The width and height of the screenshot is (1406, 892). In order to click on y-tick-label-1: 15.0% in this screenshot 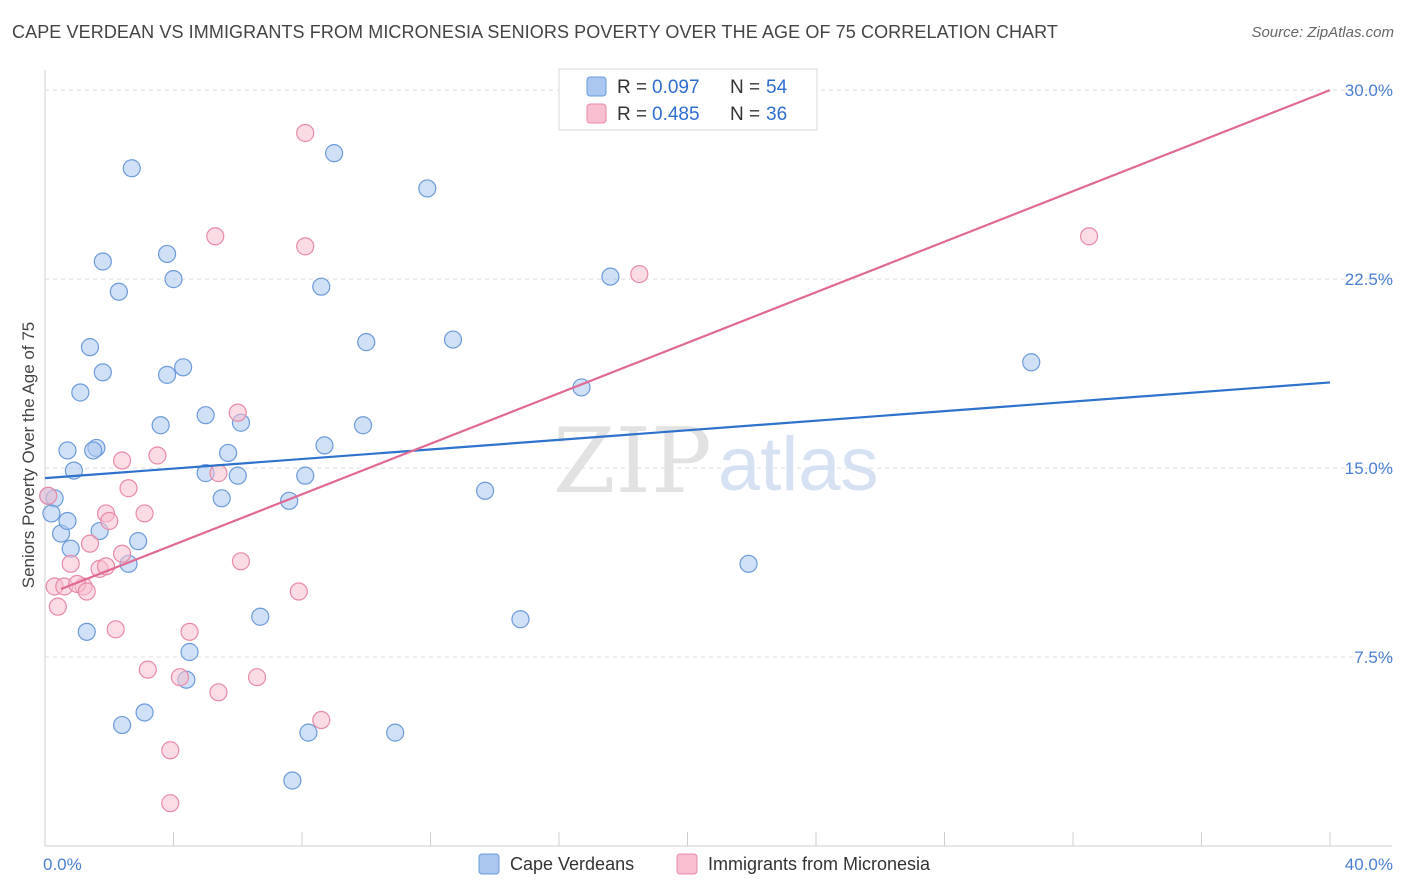, I will do `click(1369, 468)`.